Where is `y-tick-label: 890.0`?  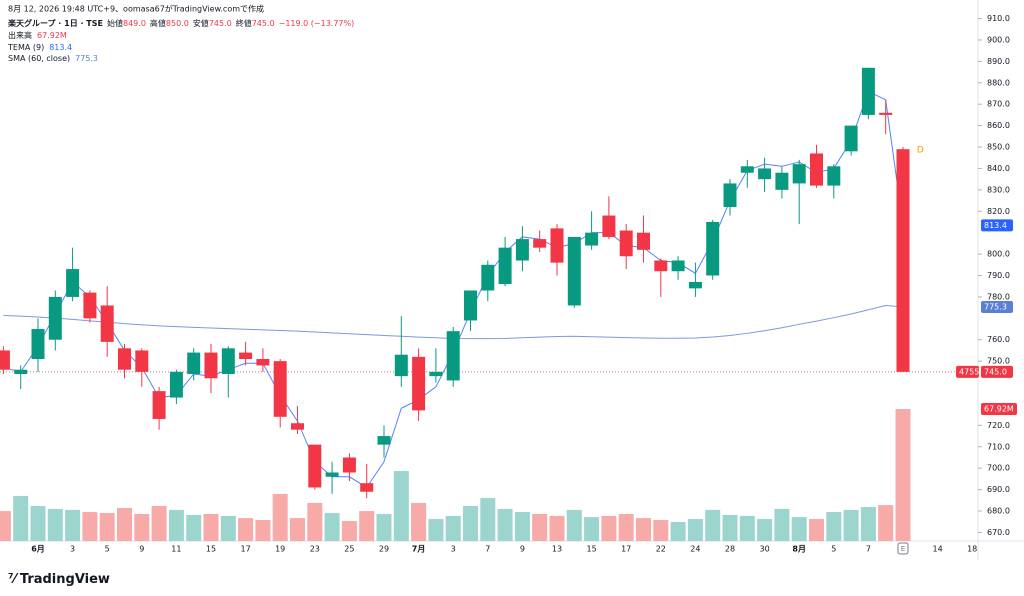
y-tick-label: 890.0 is located at coordinates (998, 61).